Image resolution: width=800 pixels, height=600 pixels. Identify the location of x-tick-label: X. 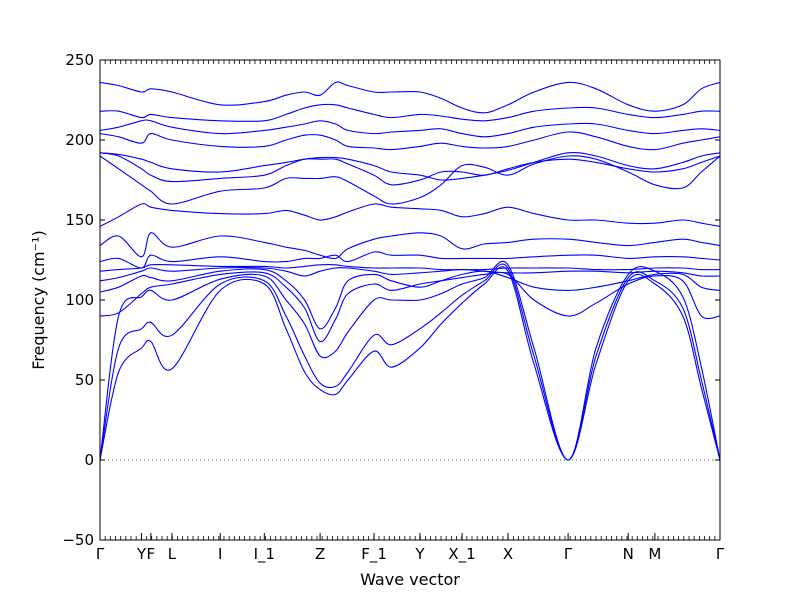
(508, 554).